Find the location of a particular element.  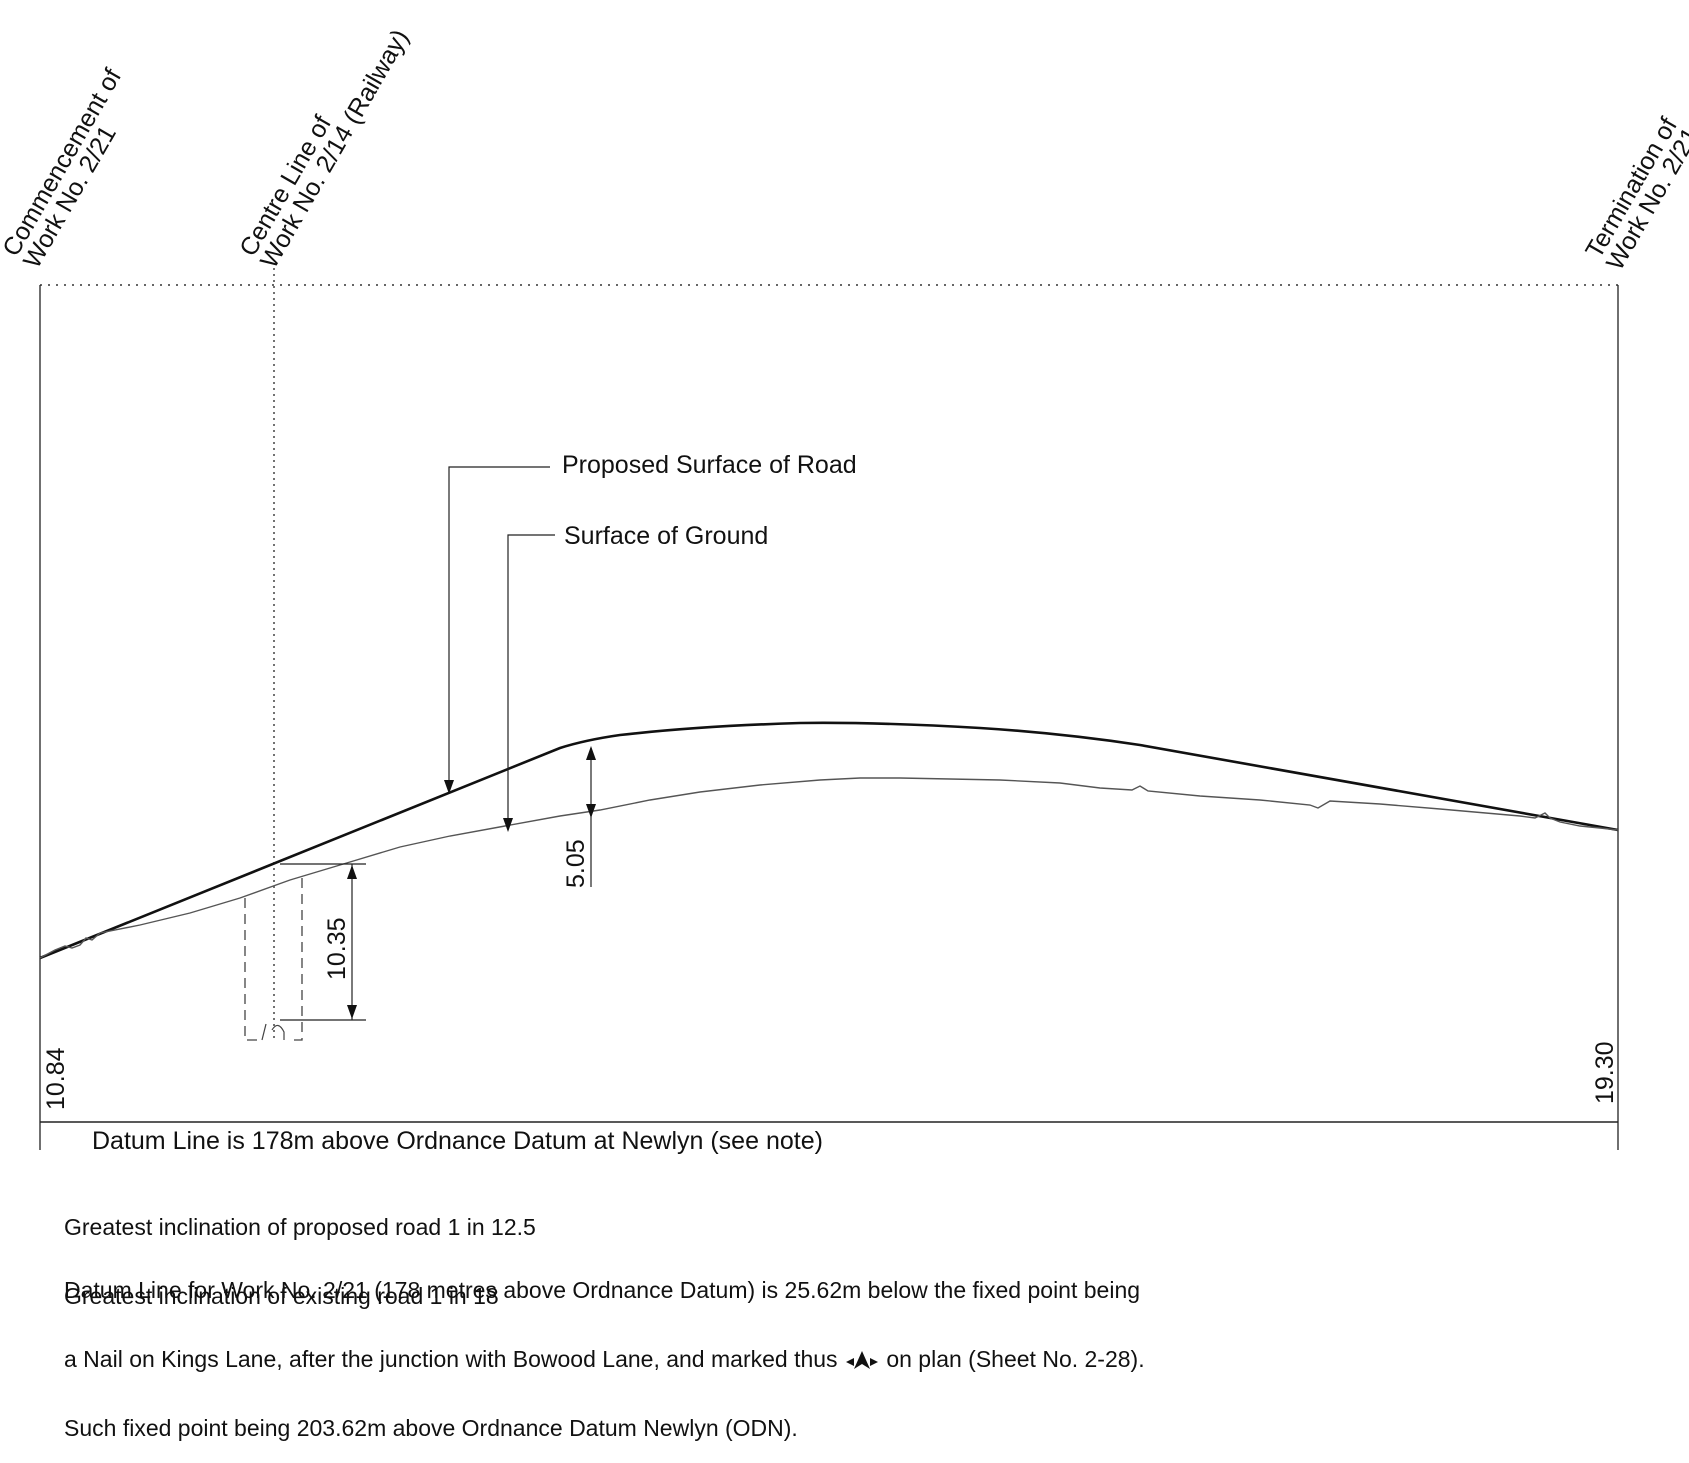

centre-line-label: Centre Line of Work No. 2/14 (Railway) is located at coordinates (324, 143).